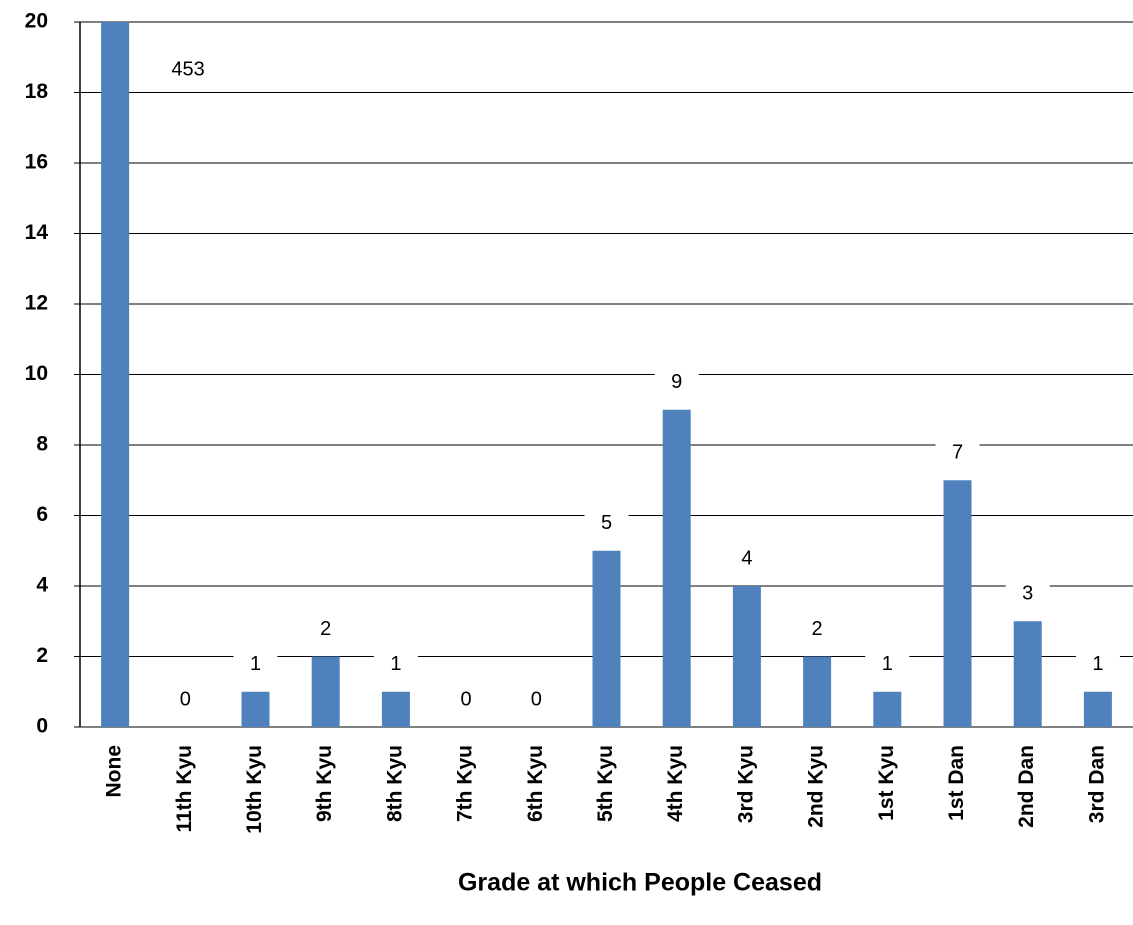 The height and width of the screenshot is (925, 1133). I want to click on x-tick-label: 2nd Dan, so click(1026, 786).